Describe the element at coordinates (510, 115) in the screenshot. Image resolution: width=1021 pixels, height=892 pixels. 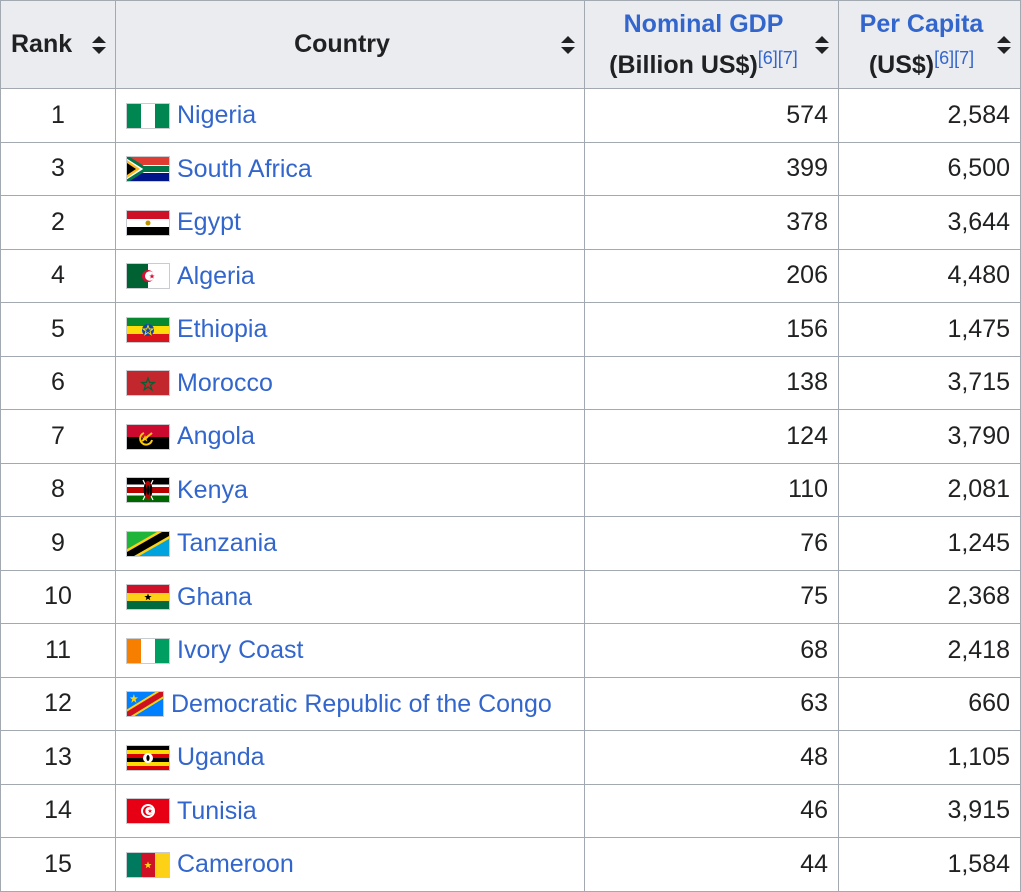
I see `table-row: 1 Nigeria 574 2,584` at that location.